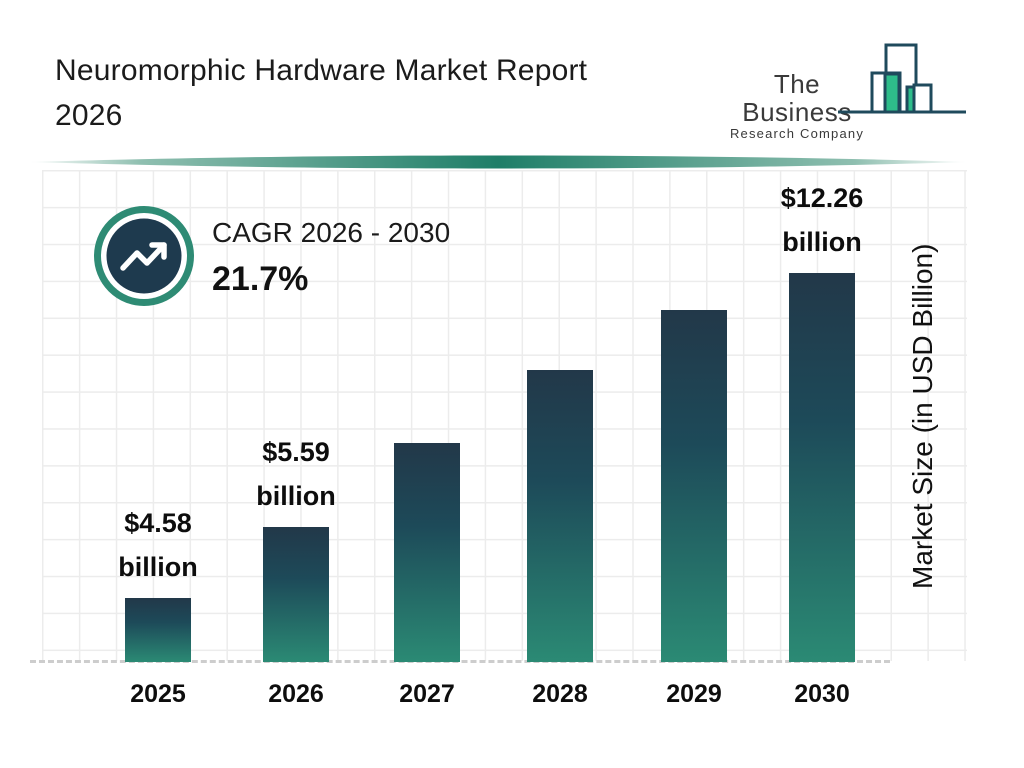  I want to click on growth-trend-icon, so click(144, 256).